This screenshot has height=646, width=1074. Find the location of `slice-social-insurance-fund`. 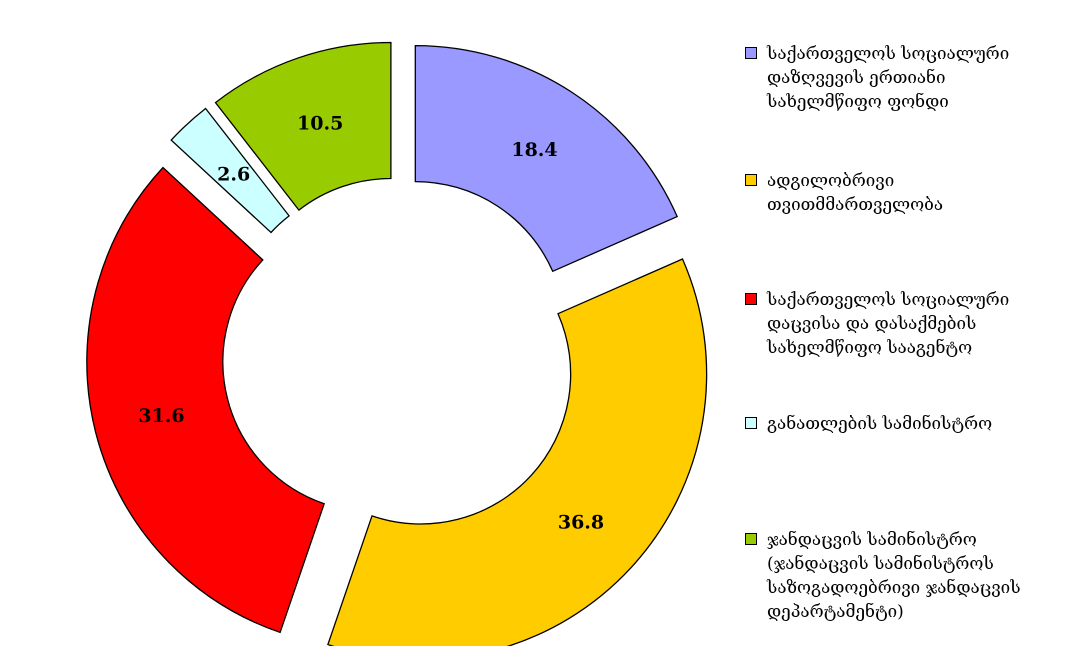

slice-social-insurance-fund is located at coordinates (546, 158).